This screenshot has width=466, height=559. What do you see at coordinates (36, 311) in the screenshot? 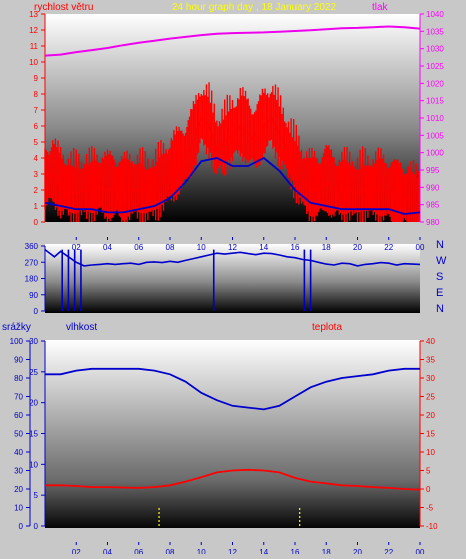
I see `direction-axis-tick-label: 0` at bounding box center [36, 311].